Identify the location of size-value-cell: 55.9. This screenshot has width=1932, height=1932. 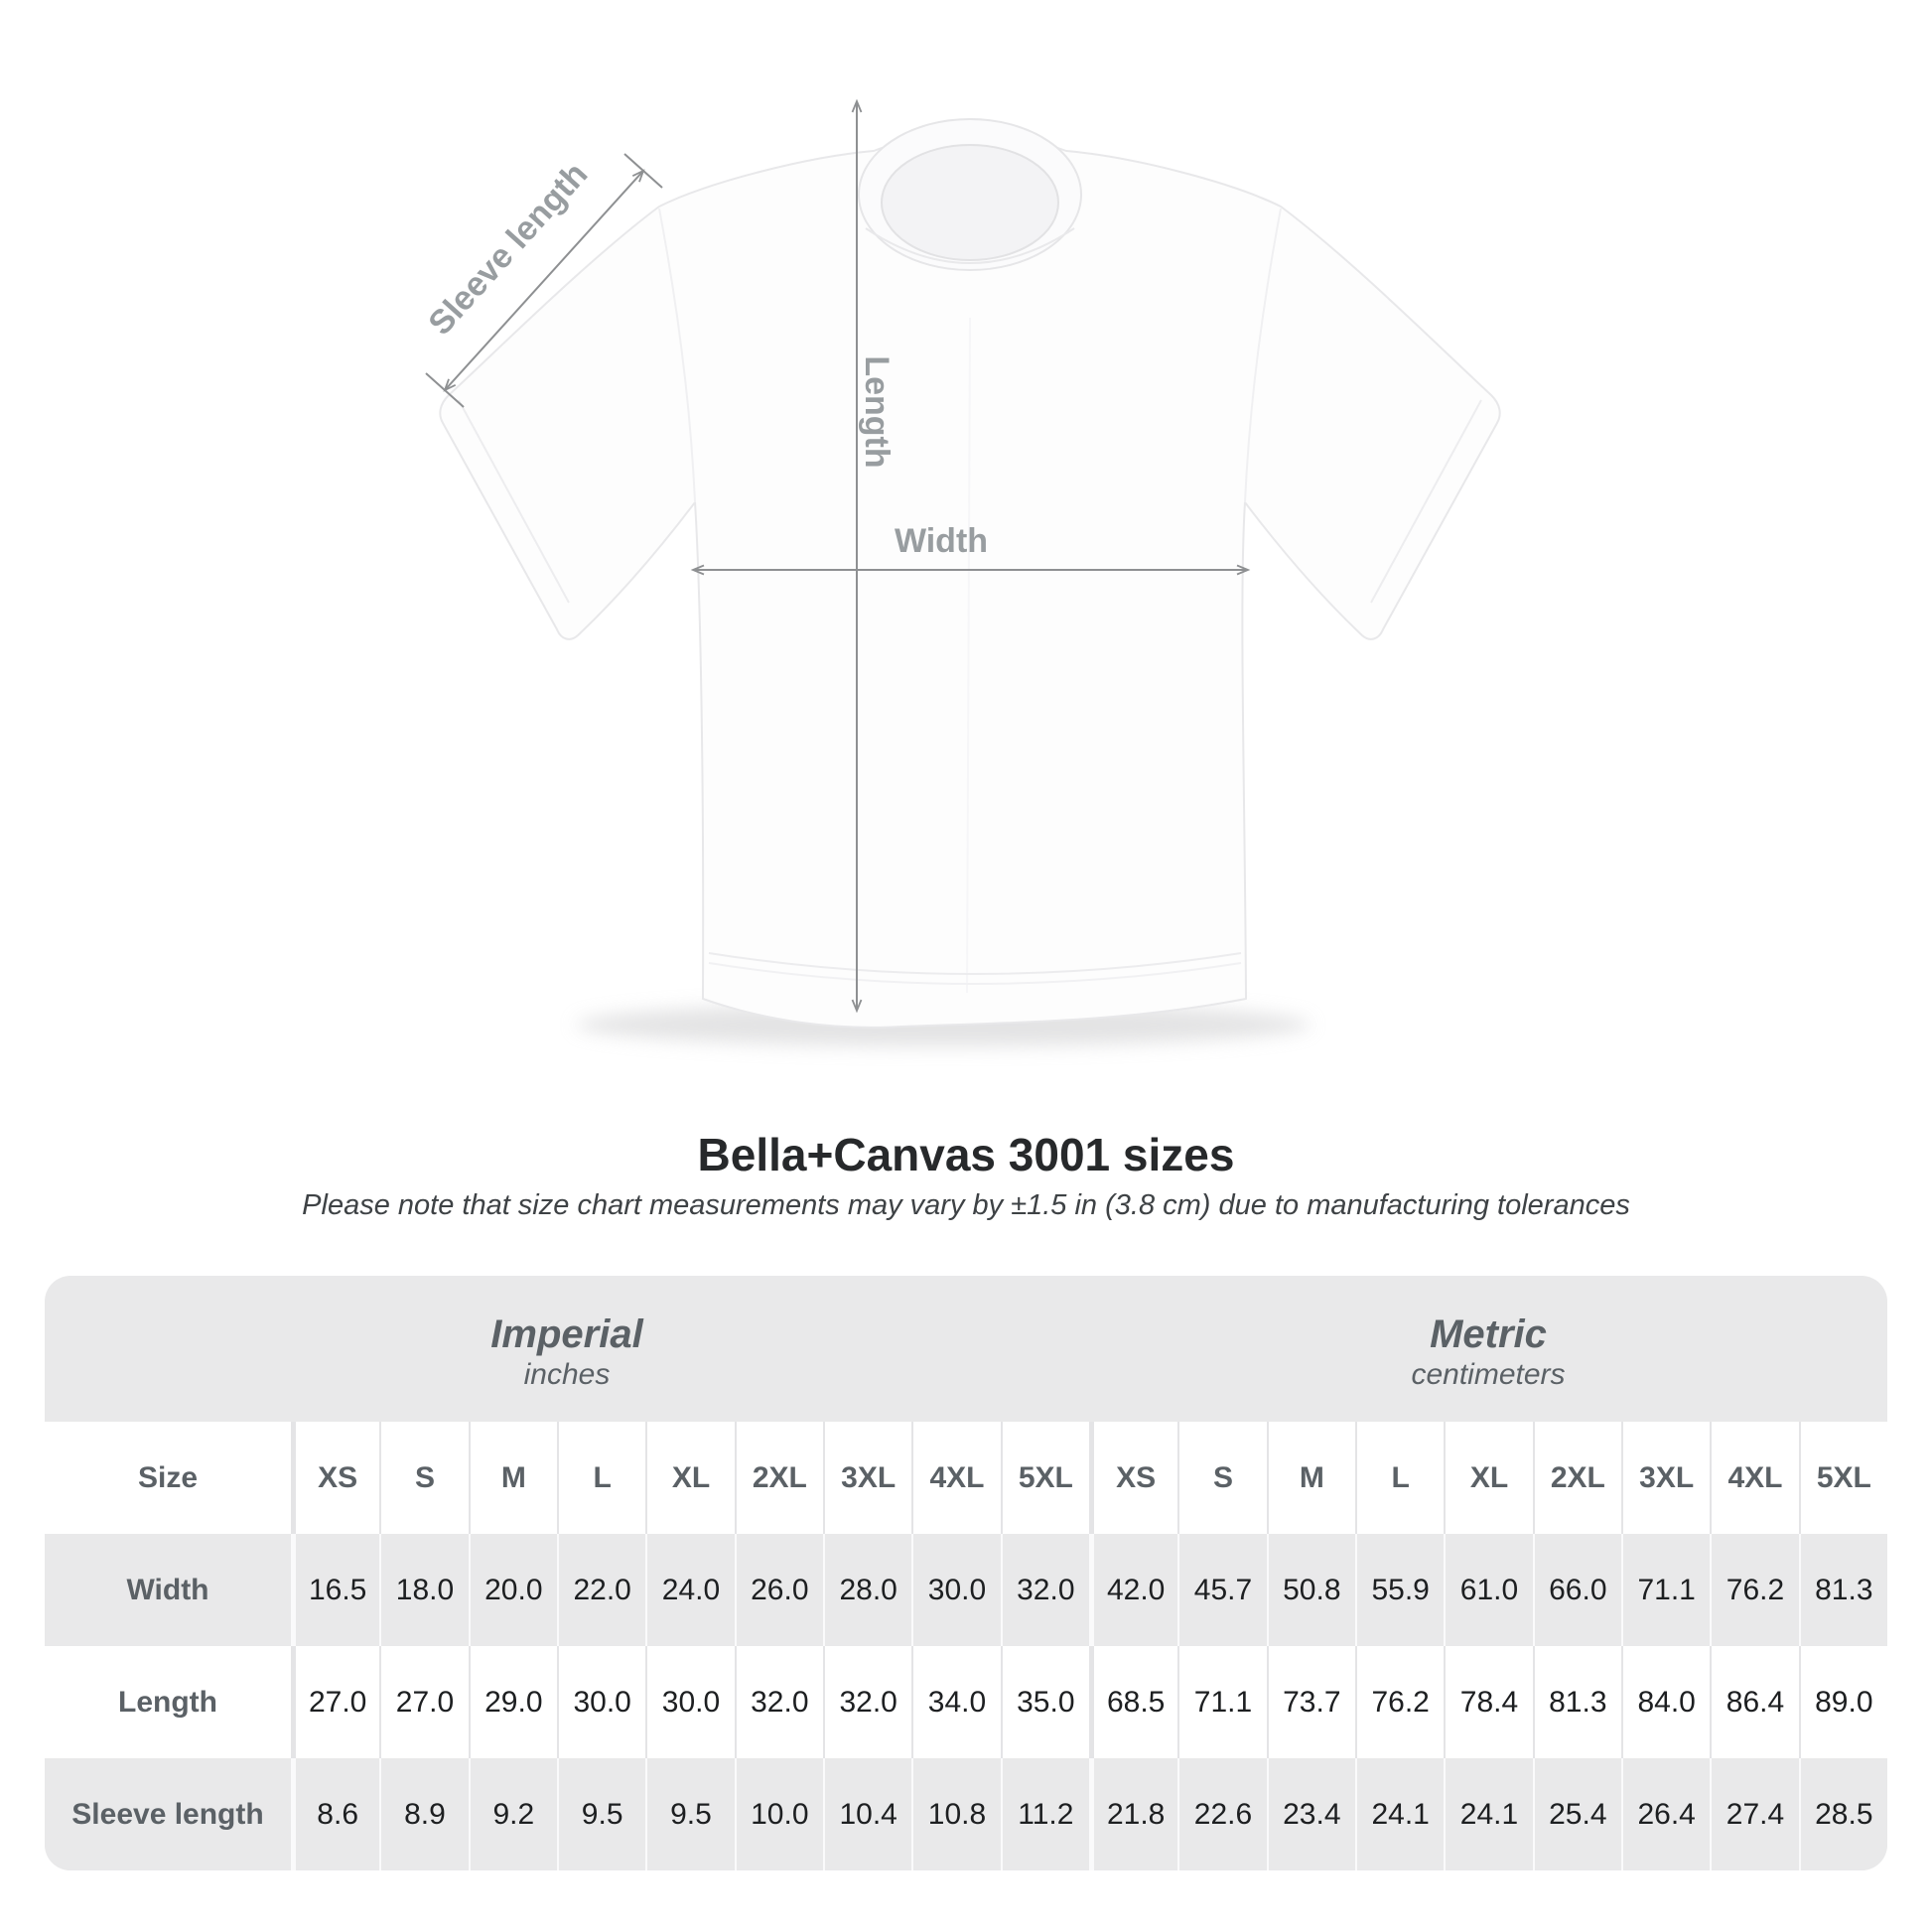
(1400, 1590).